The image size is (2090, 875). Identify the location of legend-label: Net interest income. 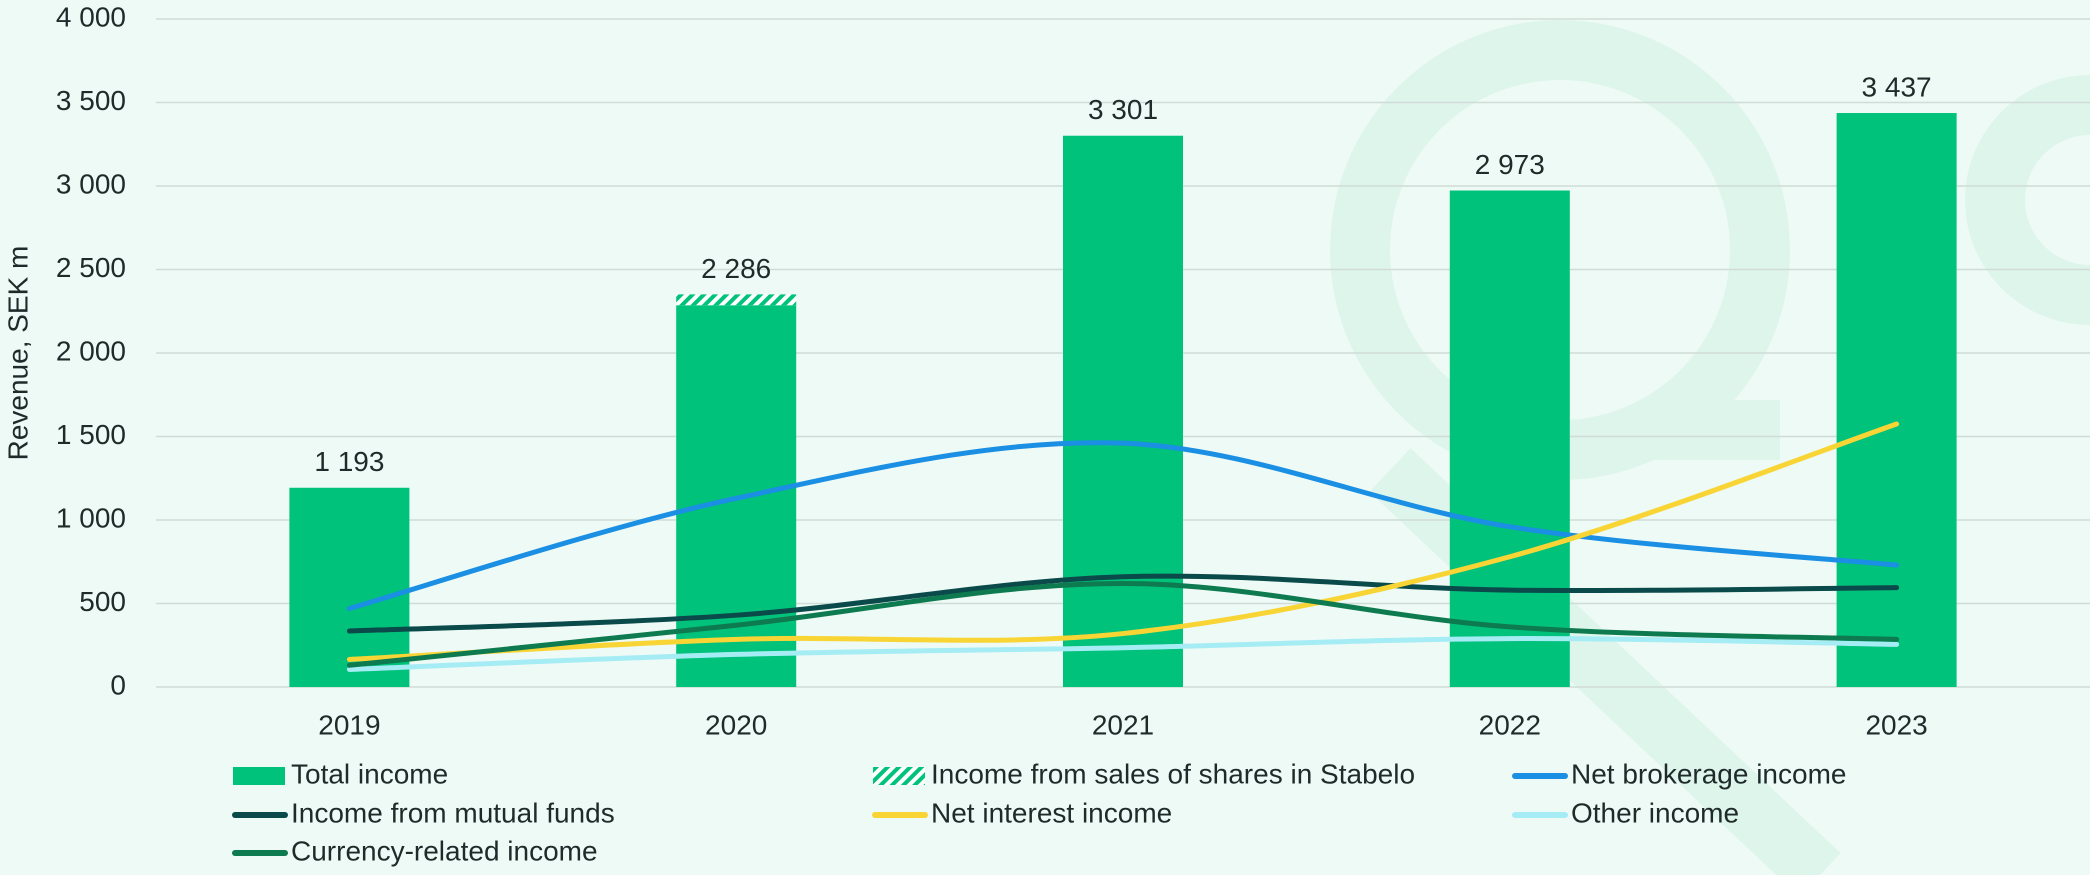
(1051, 812).